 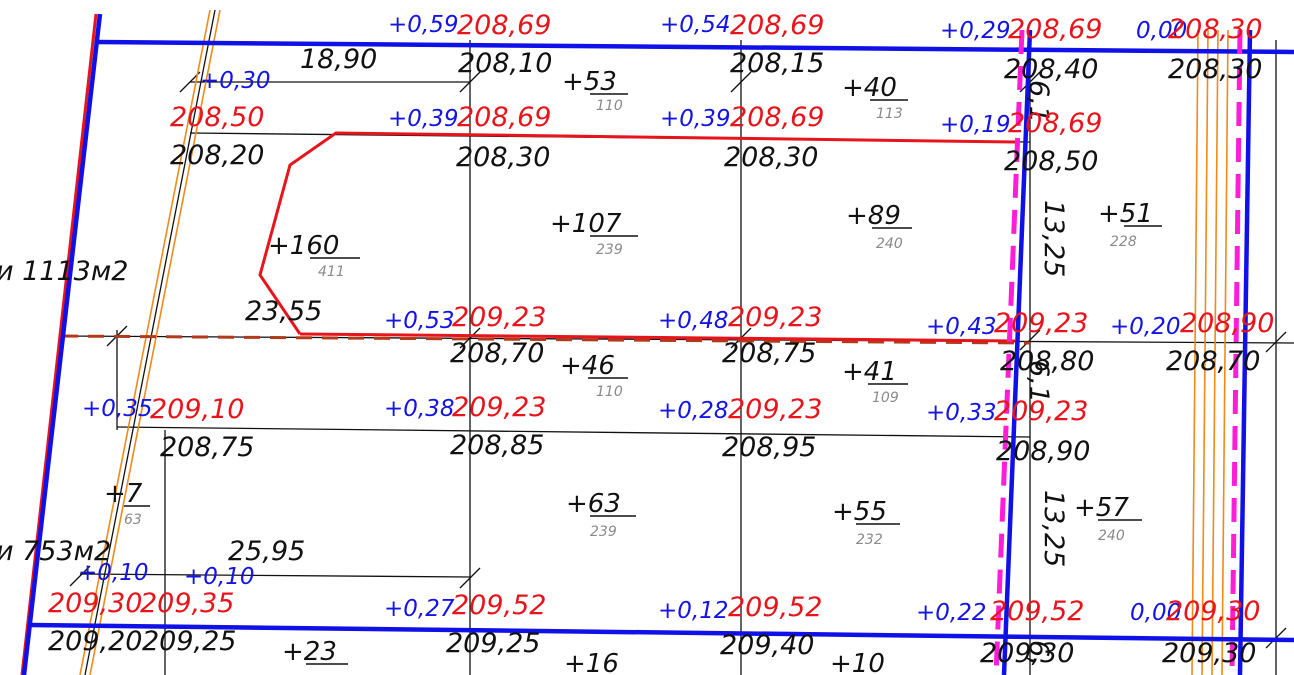 I want to click on point-natural: 209,30, so click(x=1209, y=653).